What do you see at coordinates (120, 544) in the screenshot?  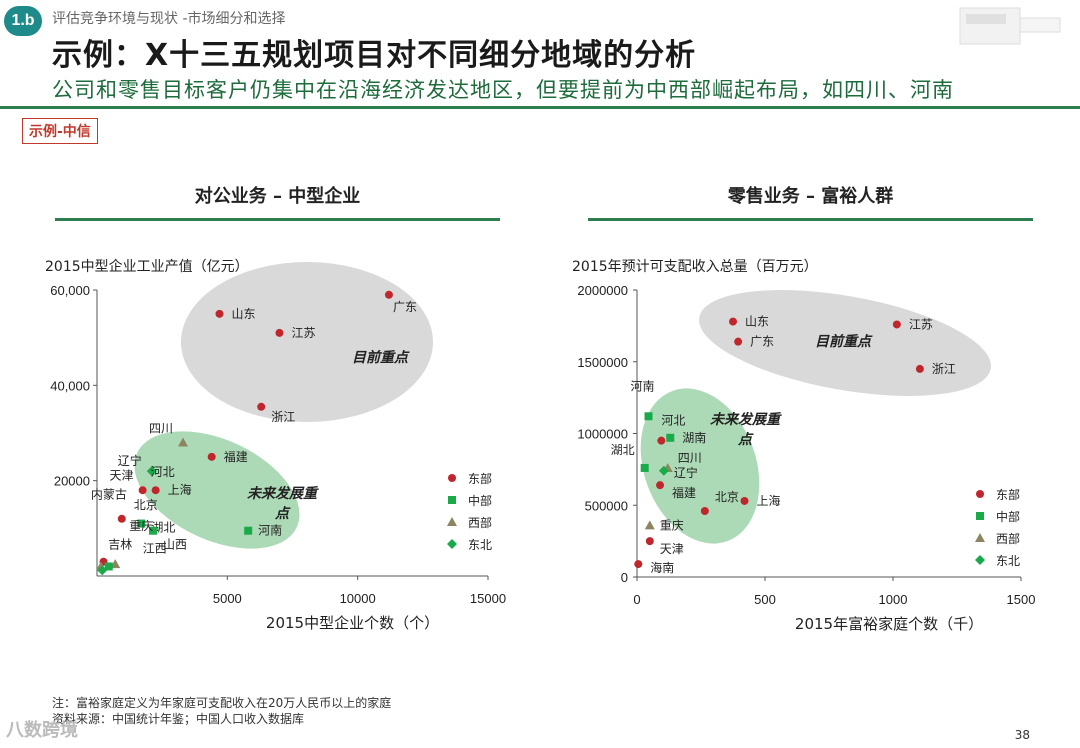 I see `chart1-point-label: 吉林` at bounding box center [120, 544].